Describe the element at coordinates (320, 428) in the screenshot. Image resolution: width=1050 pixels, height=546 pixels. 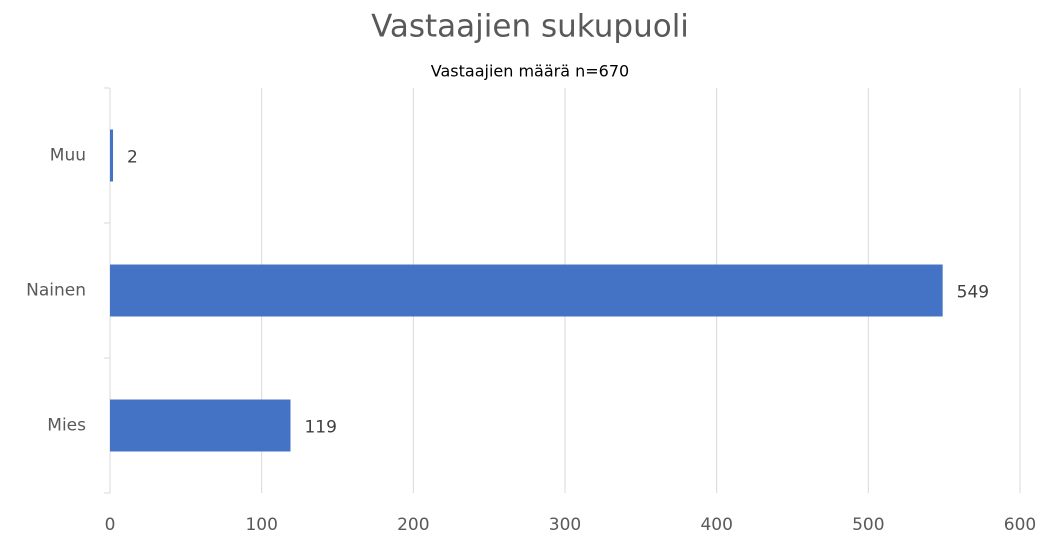
I see `data-label: 119` at that location.